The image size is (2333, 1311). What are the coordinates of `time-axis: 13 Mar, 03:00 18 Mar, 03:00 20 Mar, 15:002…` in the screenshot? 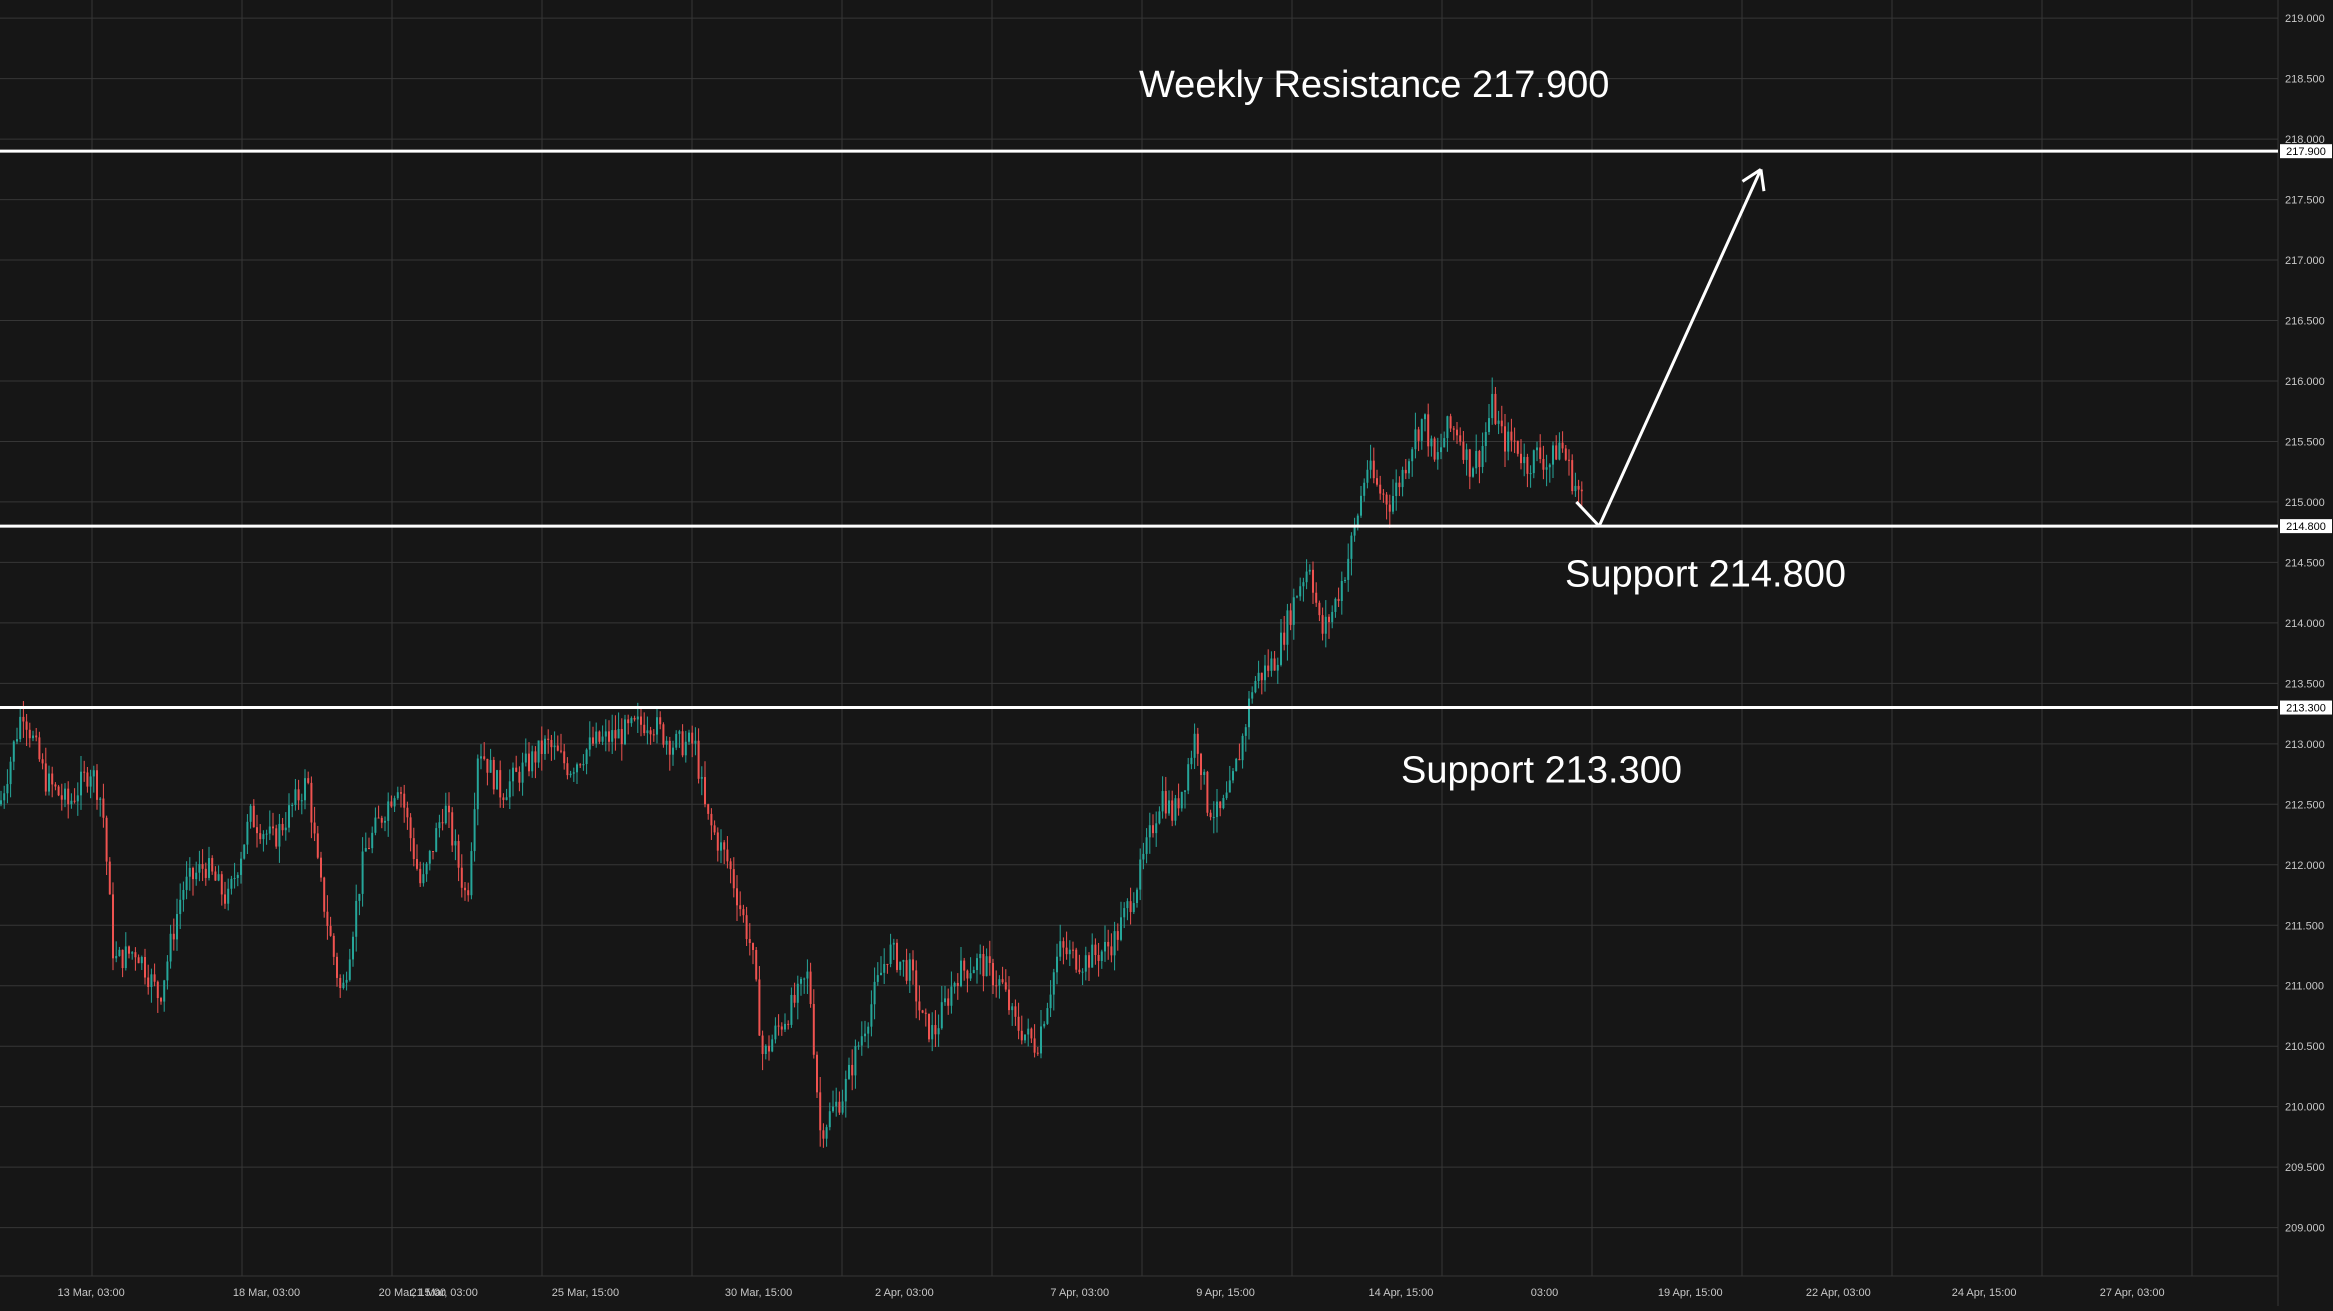 It's located at (1110, 1293).